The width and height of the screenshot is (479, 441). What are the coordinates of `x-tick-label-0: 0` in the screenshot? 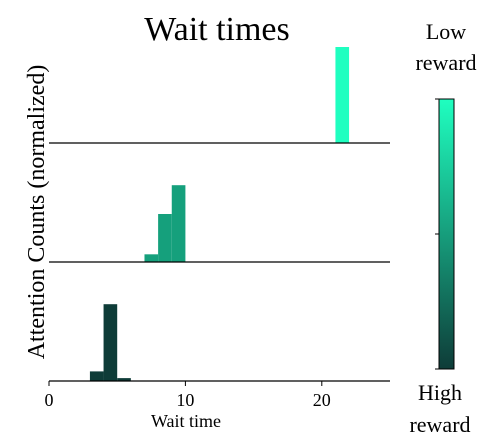 It's located at (49, 400).